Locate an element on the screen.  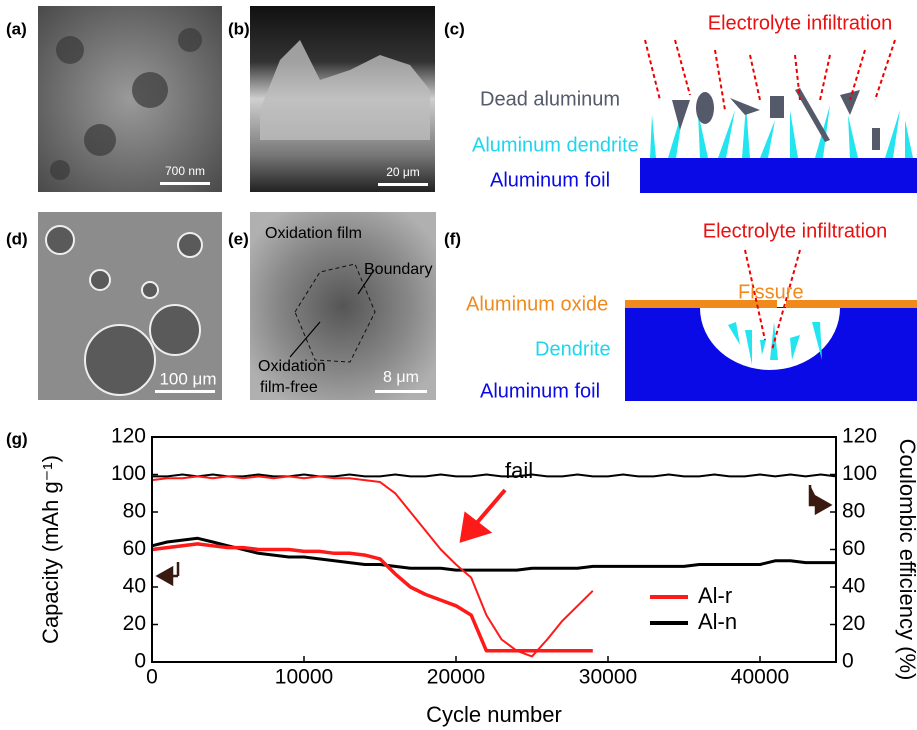
panel-label: (b) is located at coordinates (239, 28).